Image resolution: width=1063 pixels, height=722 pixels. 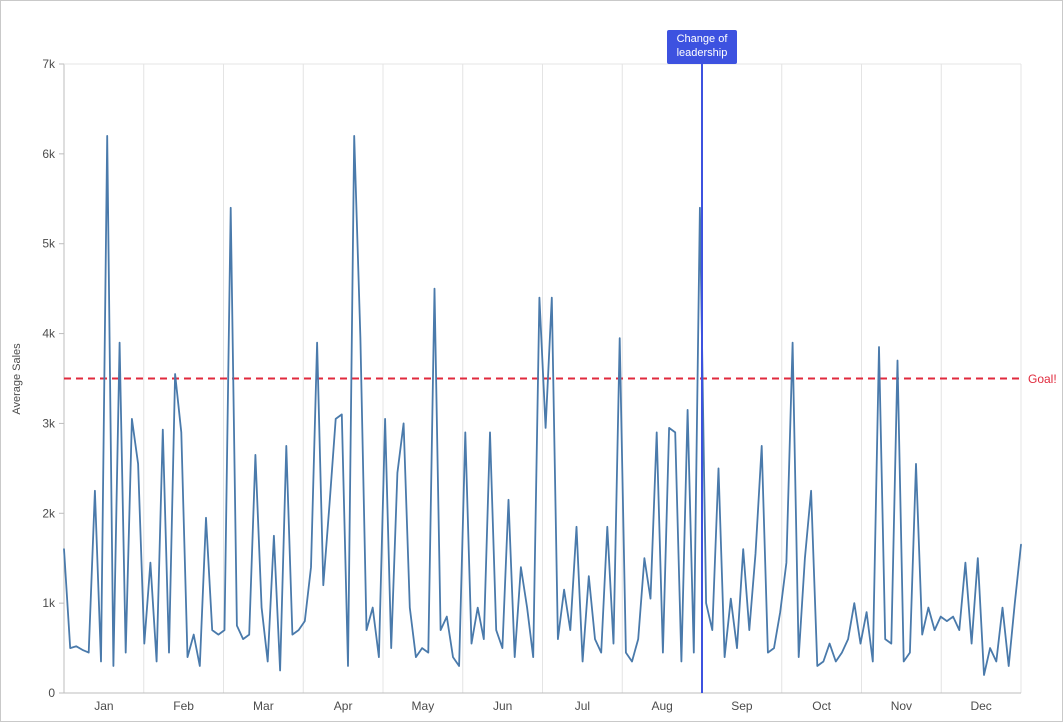 I want to click on x-tick-label: Apr, so click(x=343, y=706).